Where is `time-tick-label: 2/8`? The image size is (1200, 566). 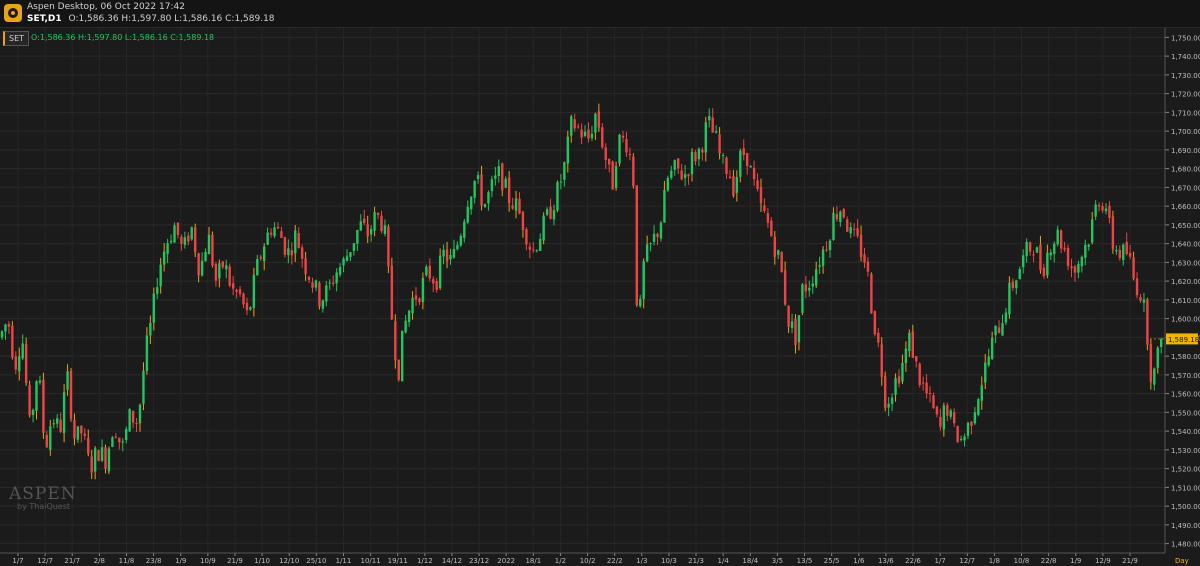
time-tick-label: 2/8 is located at coordinates (99, 561).